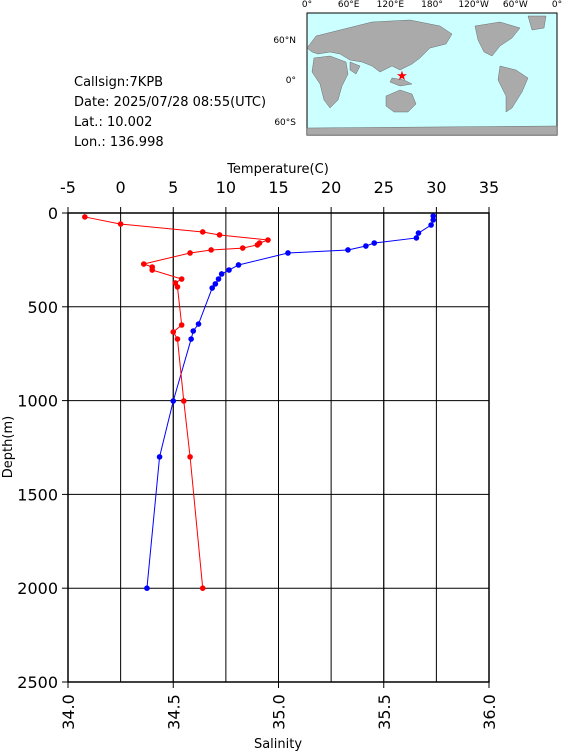  I want to click on y-tick-label: 1500, so click(37, 494).